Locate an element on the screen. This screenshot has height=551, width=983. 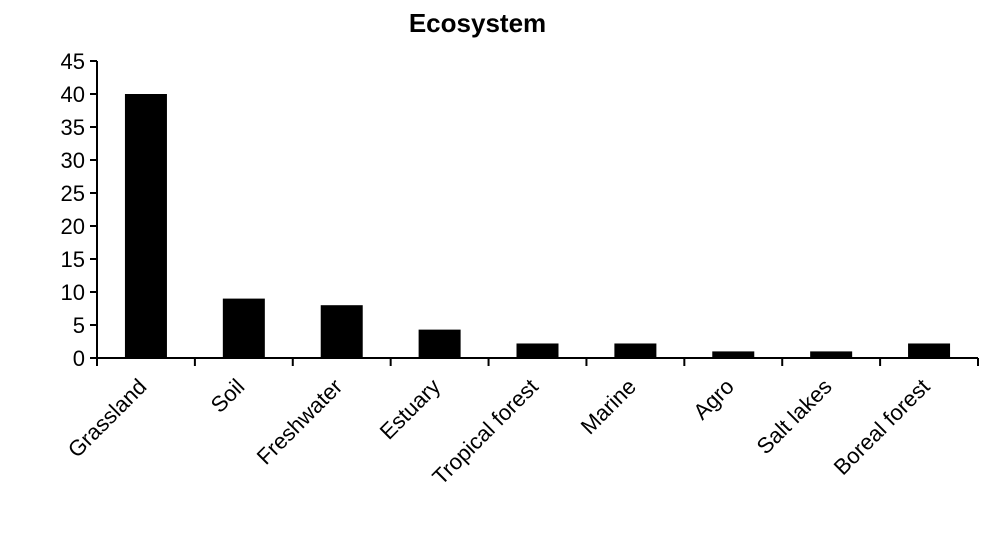
x-tick-label: Salt lakes is located at coordinates (794, 416).